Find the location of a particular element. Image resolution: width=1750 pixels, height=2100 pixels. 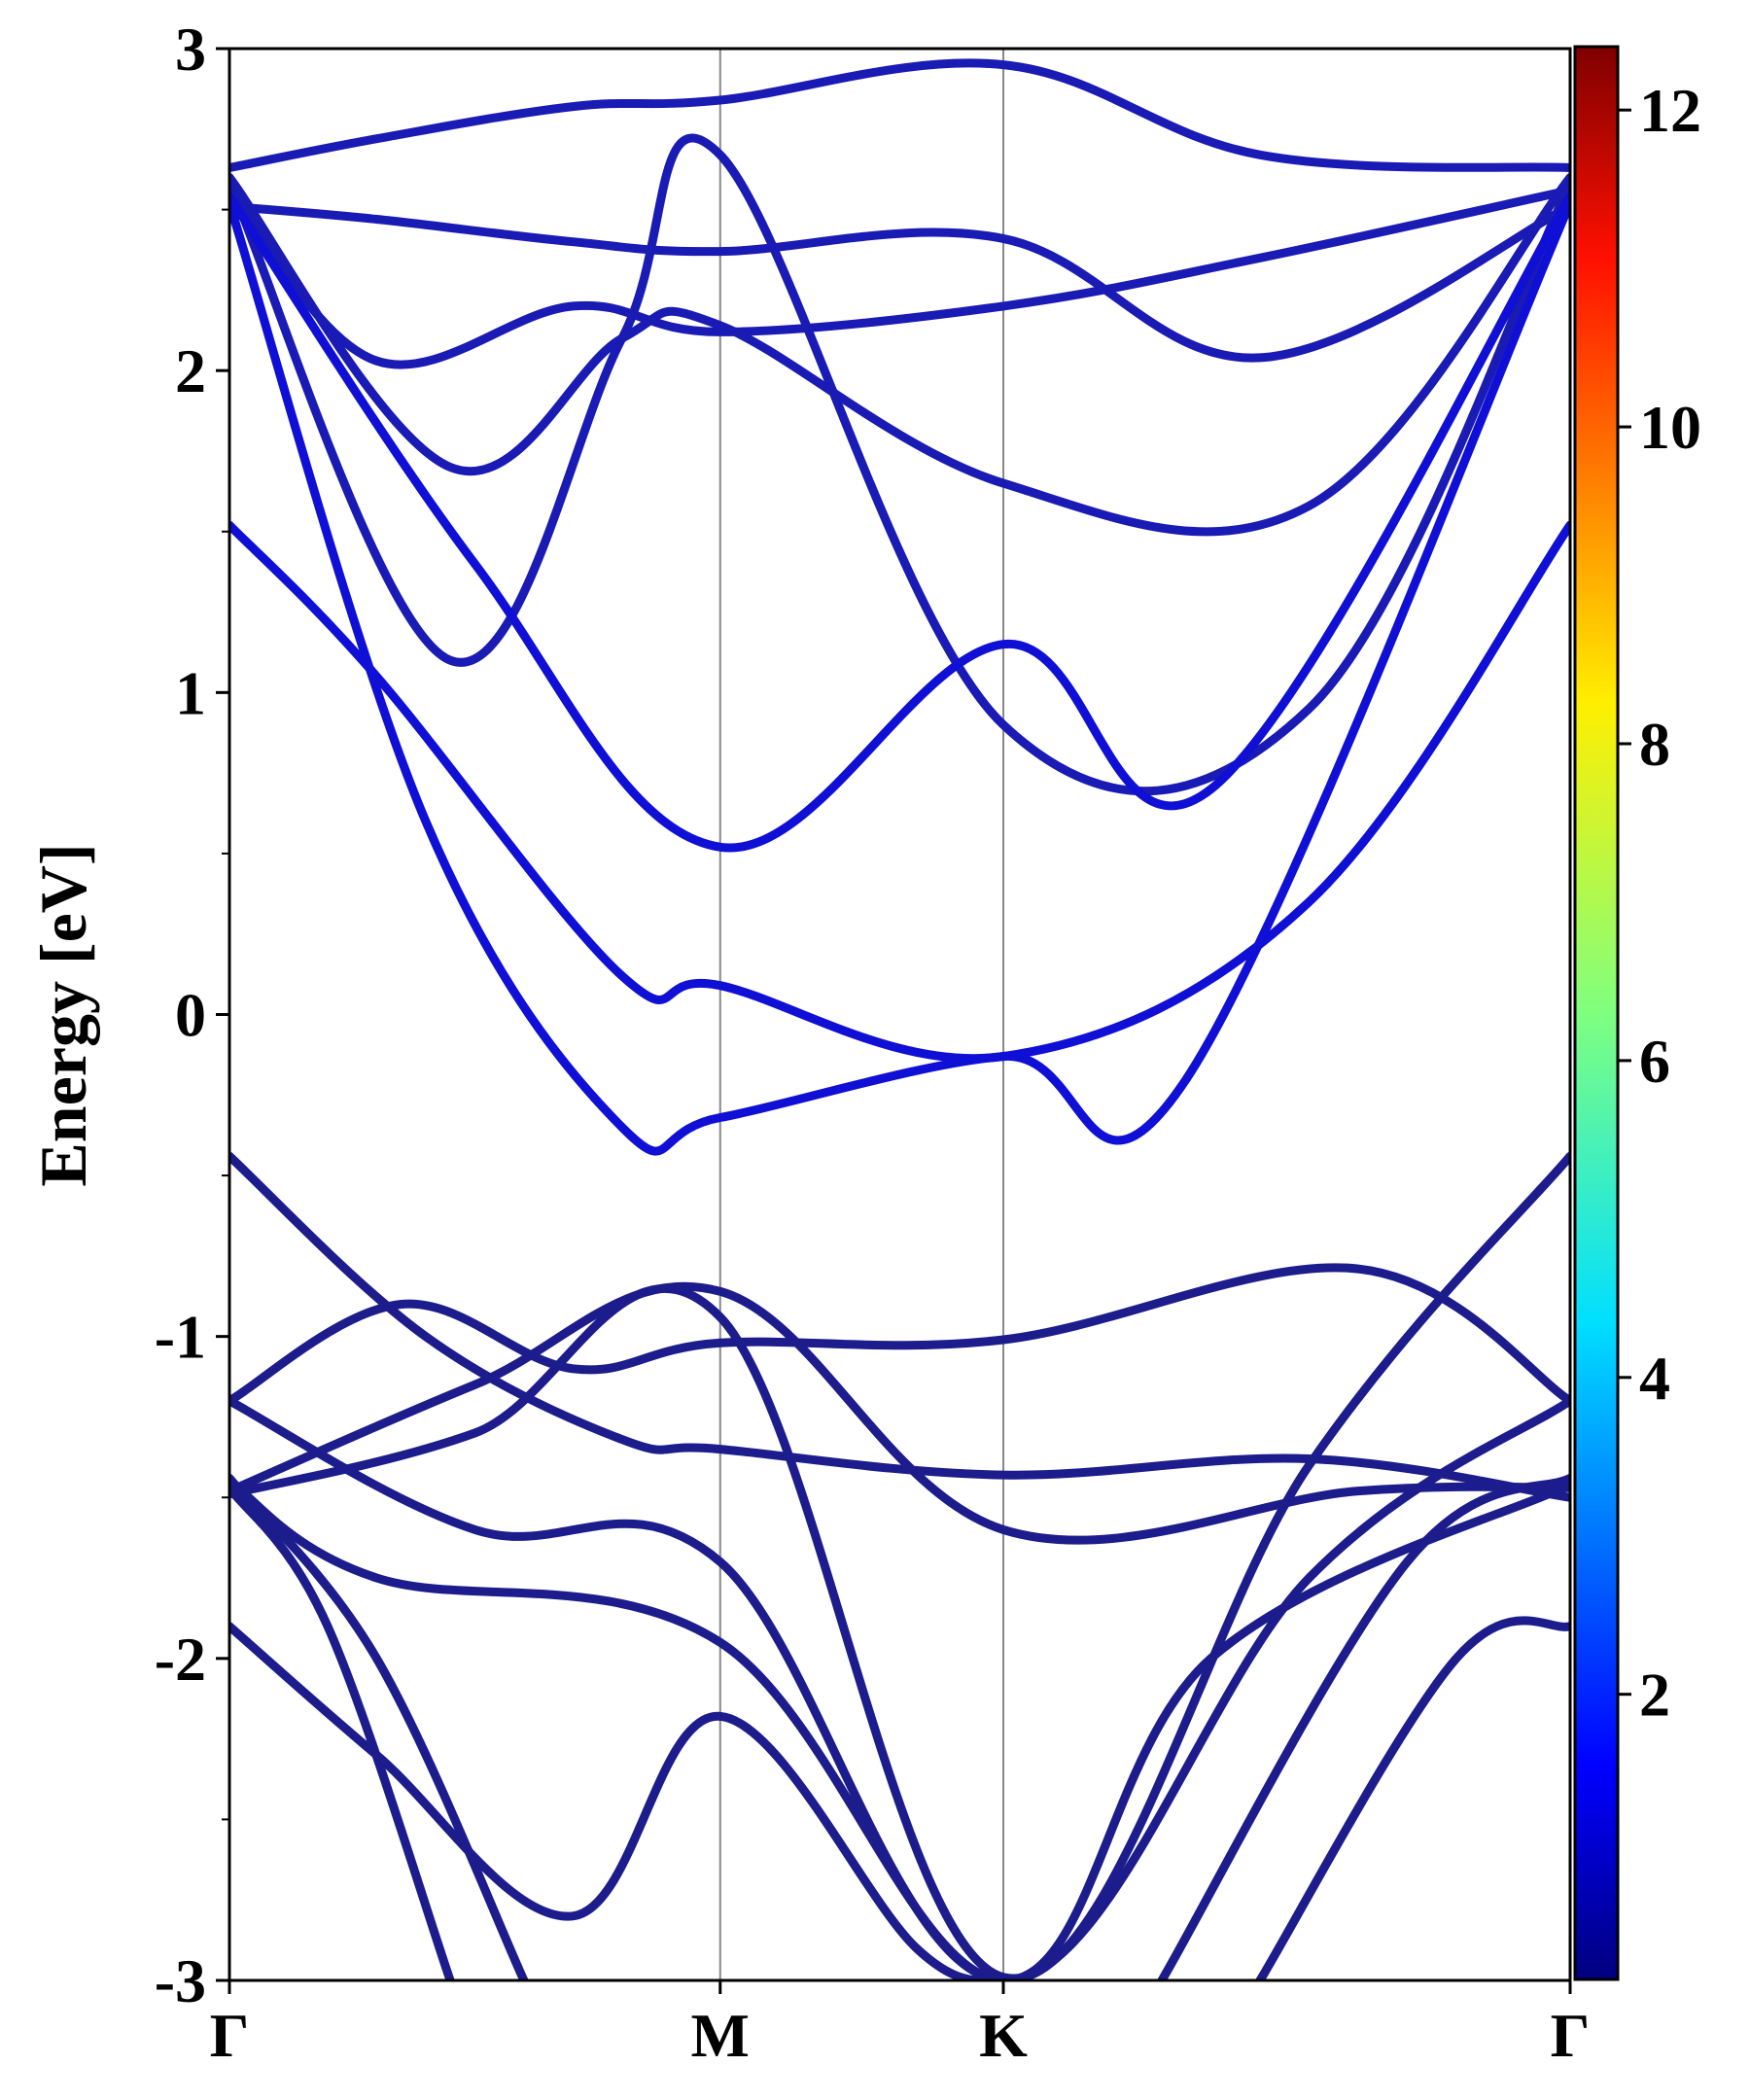

x-tick-label: M is located at coordinates (720, 2035).